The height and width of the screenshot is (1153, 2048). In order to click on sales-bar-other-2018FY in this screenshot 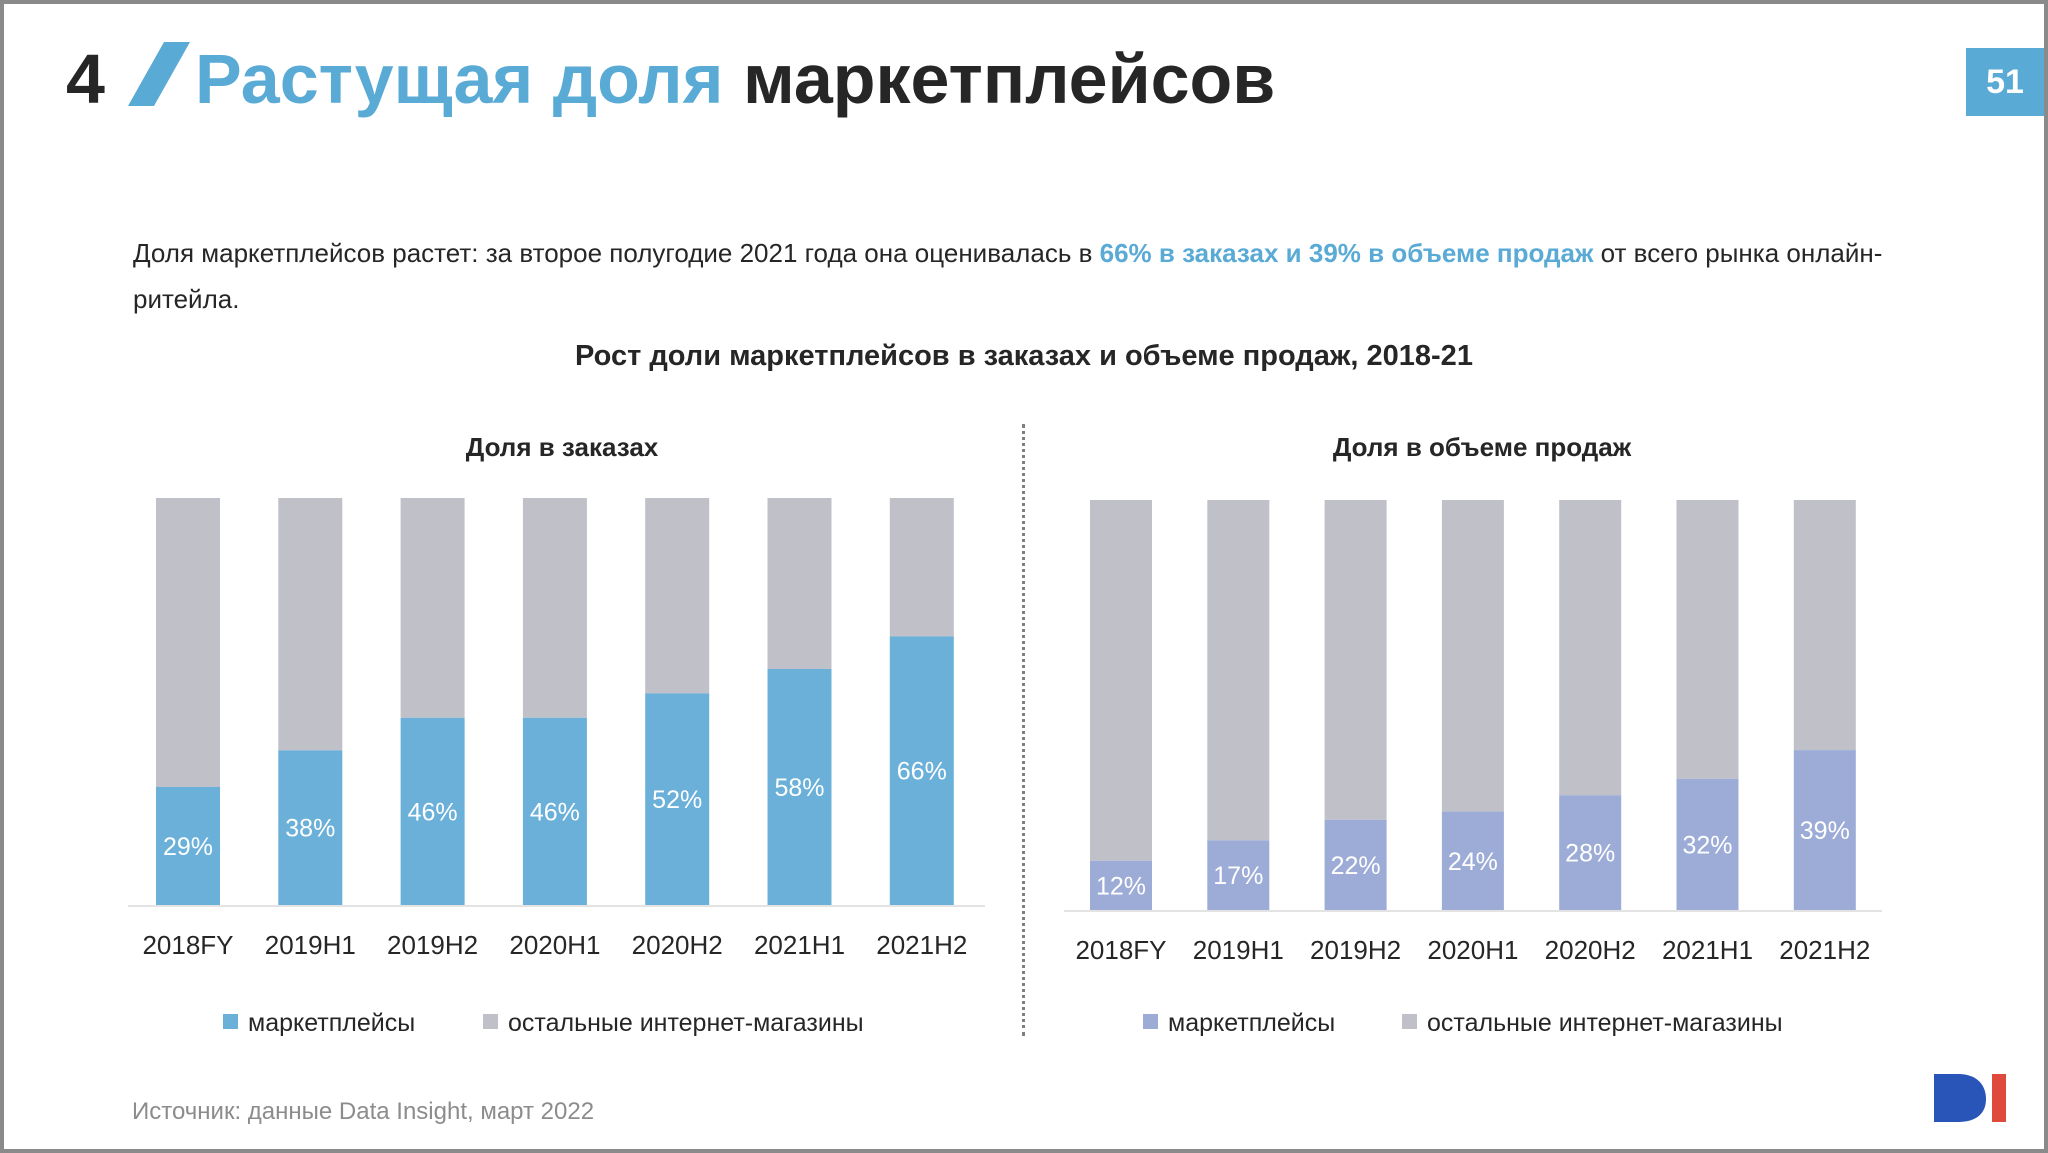, I will do `click(1121, 680)`.